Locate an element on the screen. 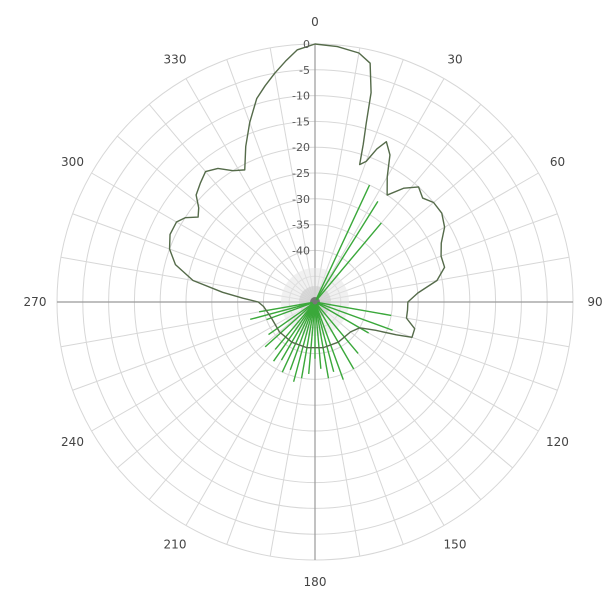 The width and height of the screenshot is (614, 600). radial-tick-label: -25 is located at coordinates (301, 173).